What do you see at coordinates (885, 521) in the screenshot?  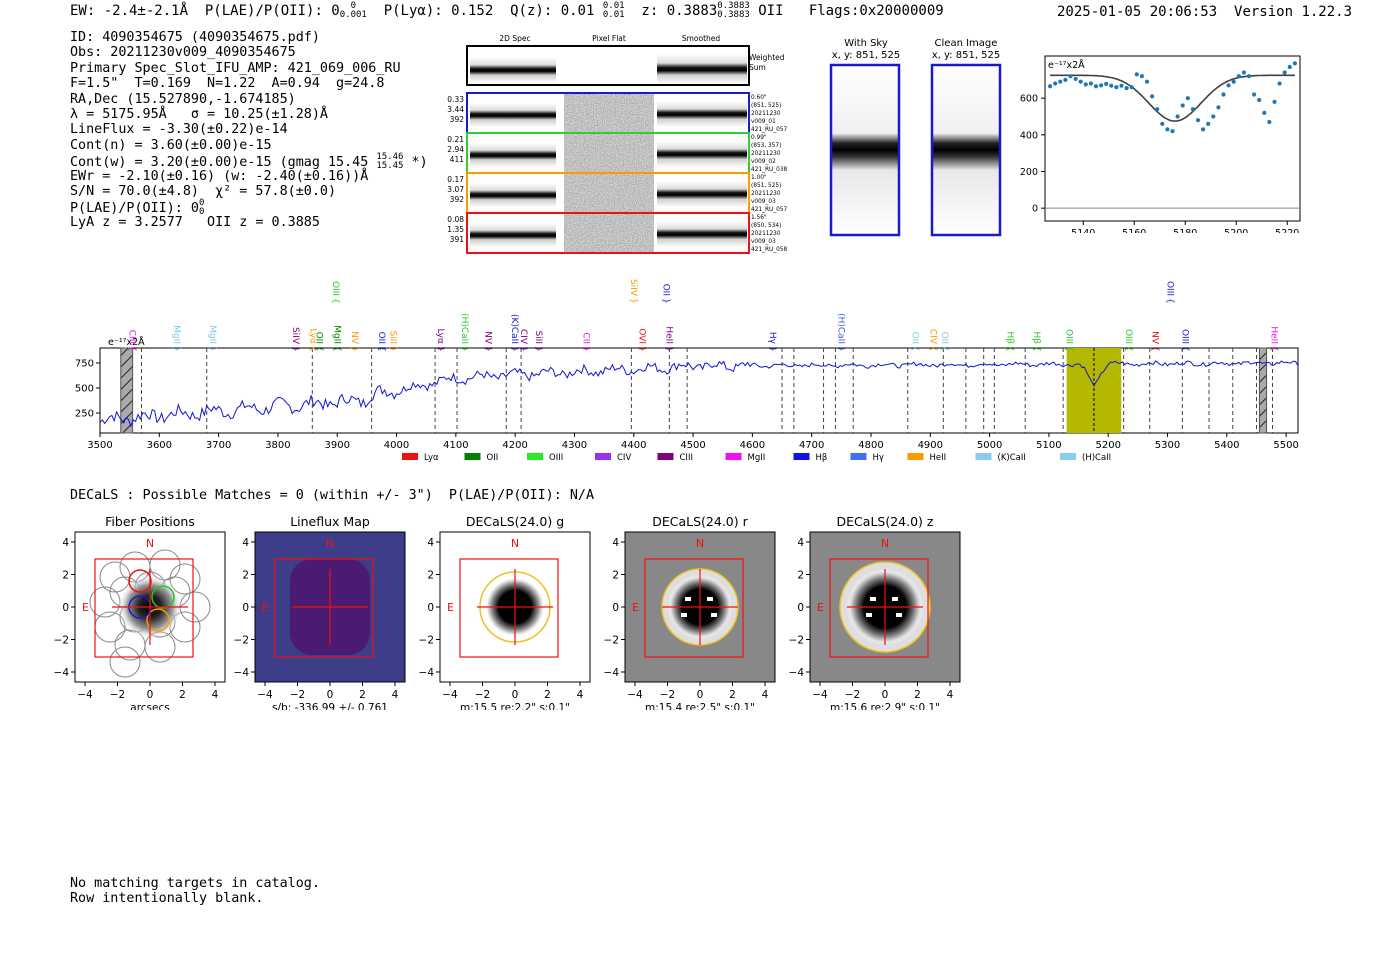 I see `panel-title: DECaLS(24.0) z` at bounding box center [885, 521].